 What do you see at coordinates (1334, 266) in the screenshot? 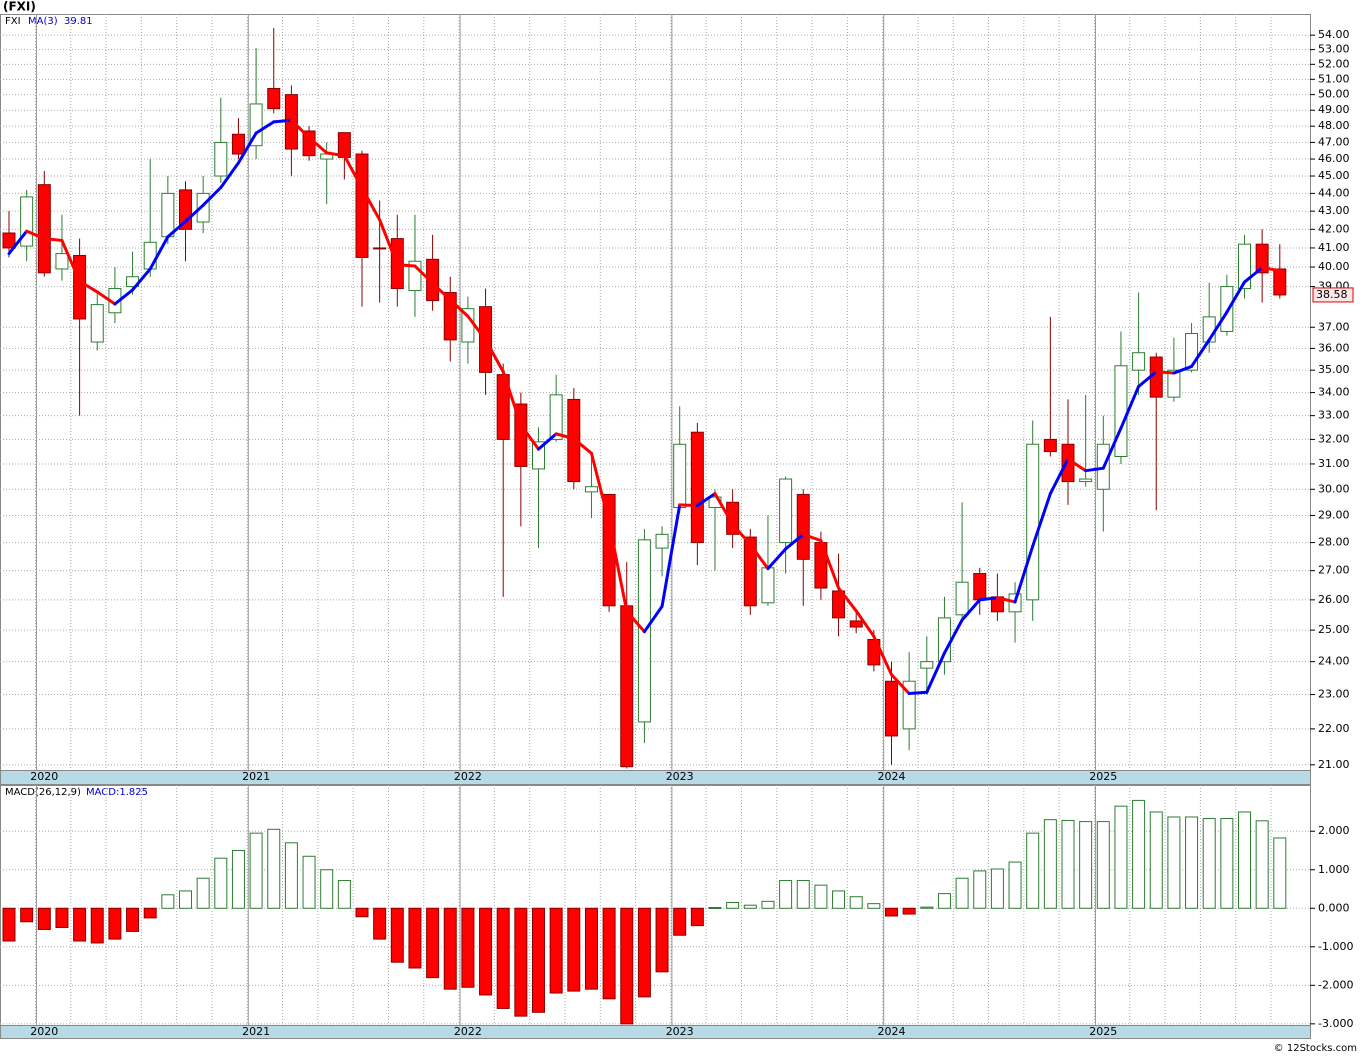
I see `y-tick-label: 40.00` at bounding box center [1334, 266].